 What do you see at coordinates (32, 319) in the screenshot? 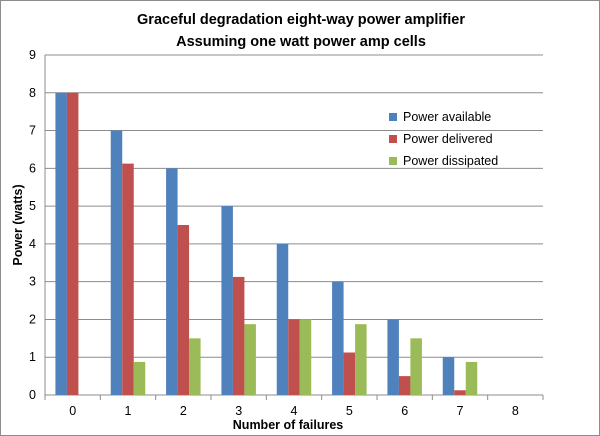
I see `y-tick-label: 2` at bounding box center [32, 319].